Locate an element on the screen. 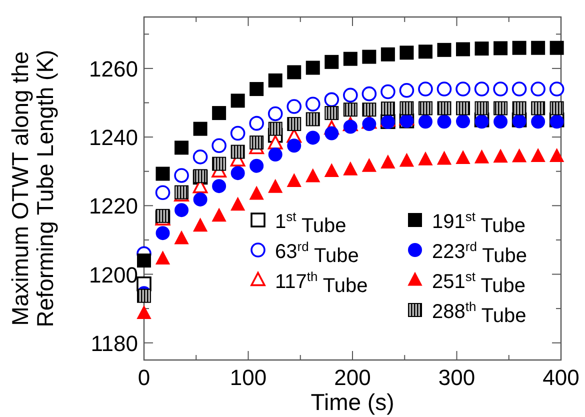 The image size is (585, 417). legend-label: 117$^{th}$ Tube is located at coordinates (321, 282).